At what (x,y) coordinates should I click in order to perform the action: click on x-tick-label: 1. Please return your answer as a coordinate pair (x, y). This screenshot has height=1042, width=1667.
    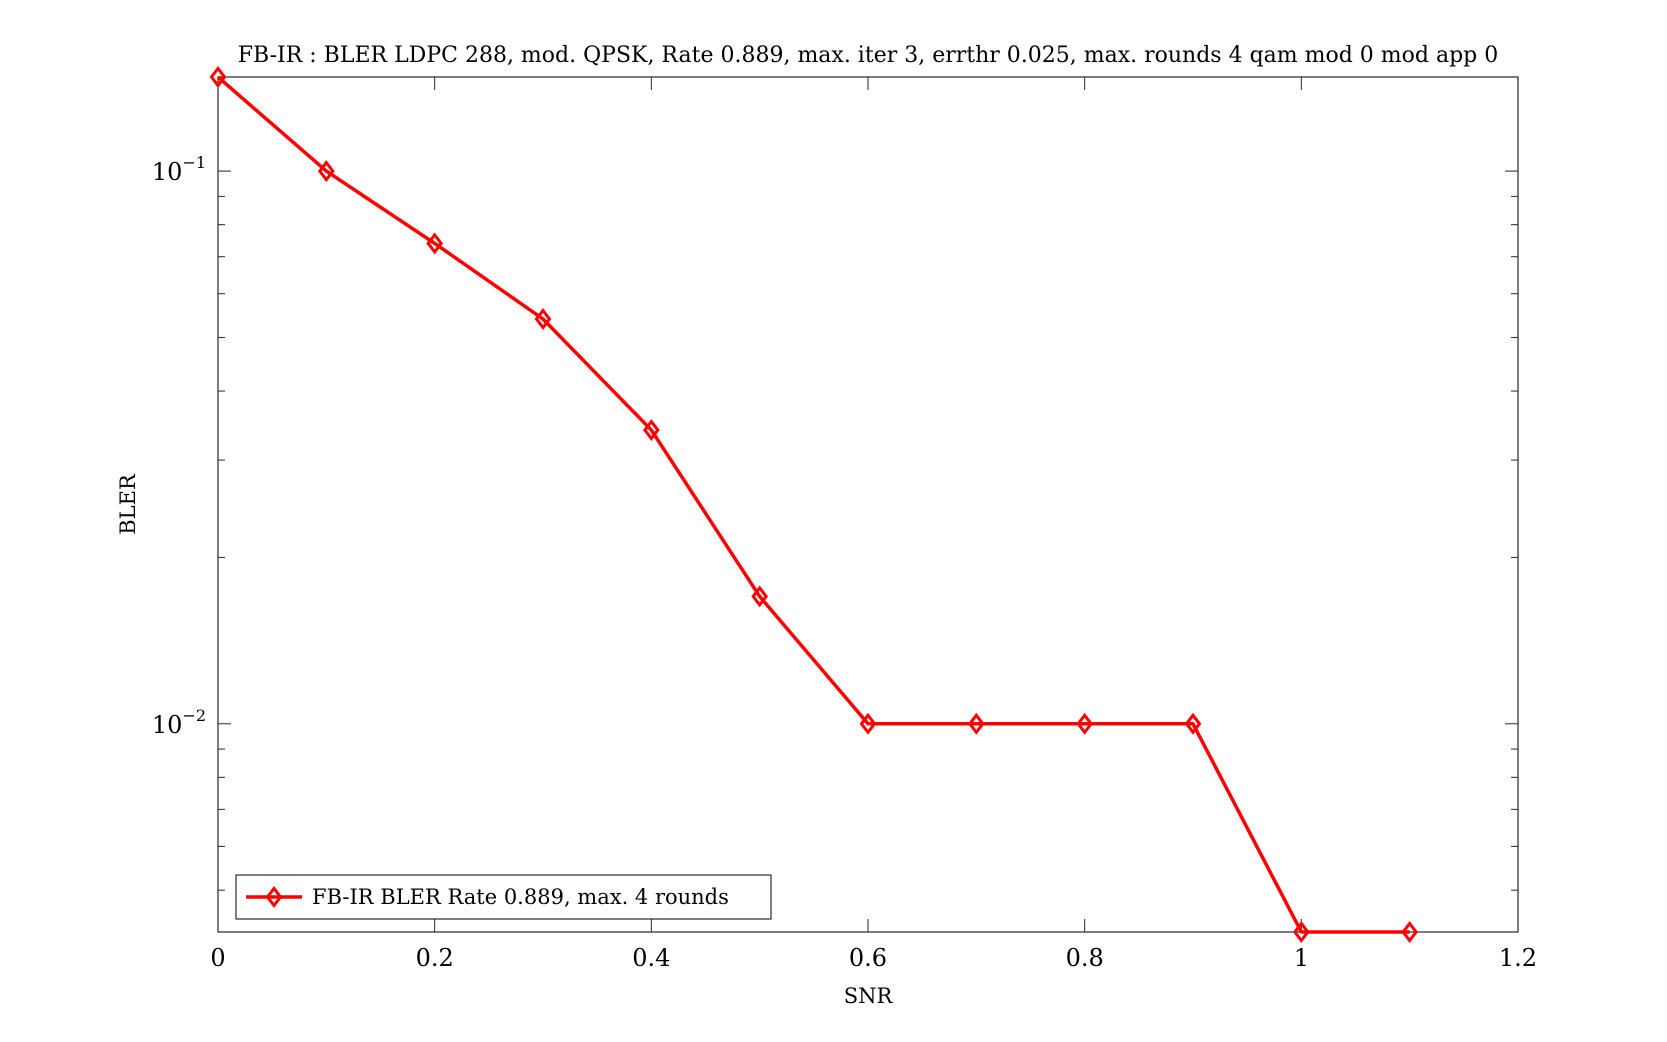
    Looking at the image, I should click on (1301, 958).